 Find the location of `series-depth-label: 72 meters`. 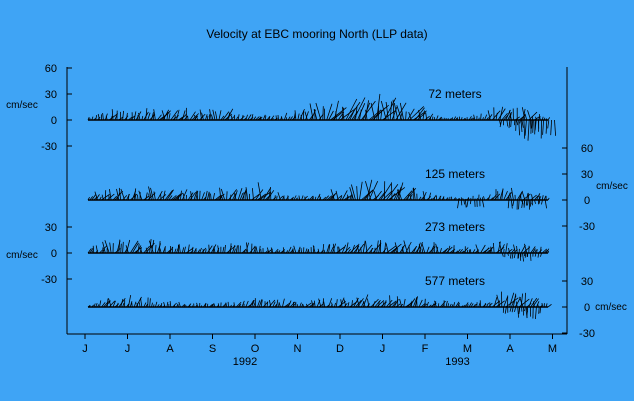

series-depth-label: 72 meters is located at coordinates (454, 94).